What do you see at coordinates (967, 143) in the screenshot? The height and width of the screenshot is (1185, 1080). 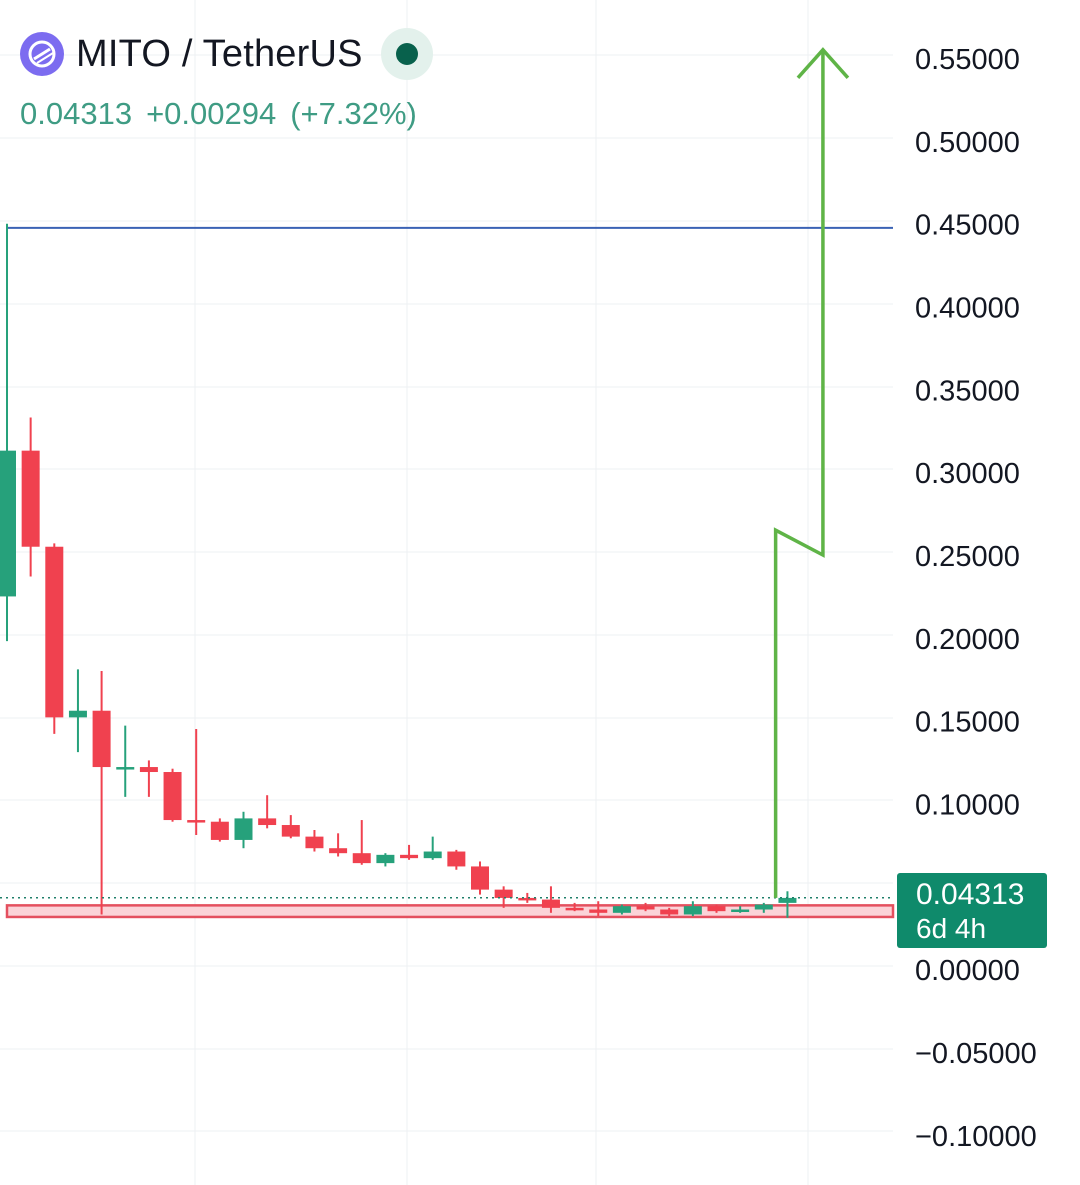 I see `y-axis-tick-label: 0.50000` at bounding box center [967, 143].